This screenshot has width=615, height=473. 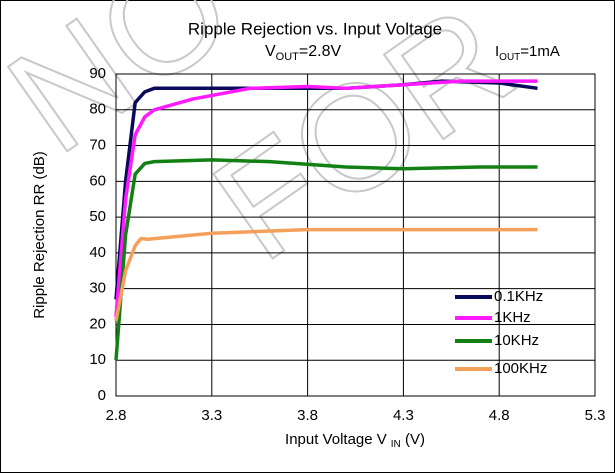 I want to click on legend-label: 10KHz, so click(x=516, y=340).